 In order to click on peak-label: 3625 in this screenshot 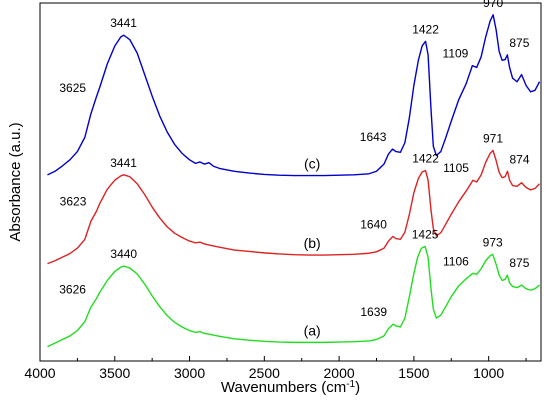, I will do `click(72, 88)`.